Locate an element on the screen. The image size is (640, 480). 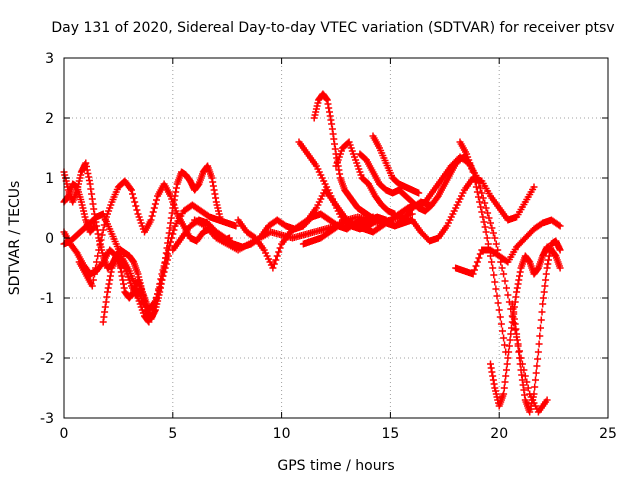
y-tick-label: 1 is located at coordinates (49, 179).